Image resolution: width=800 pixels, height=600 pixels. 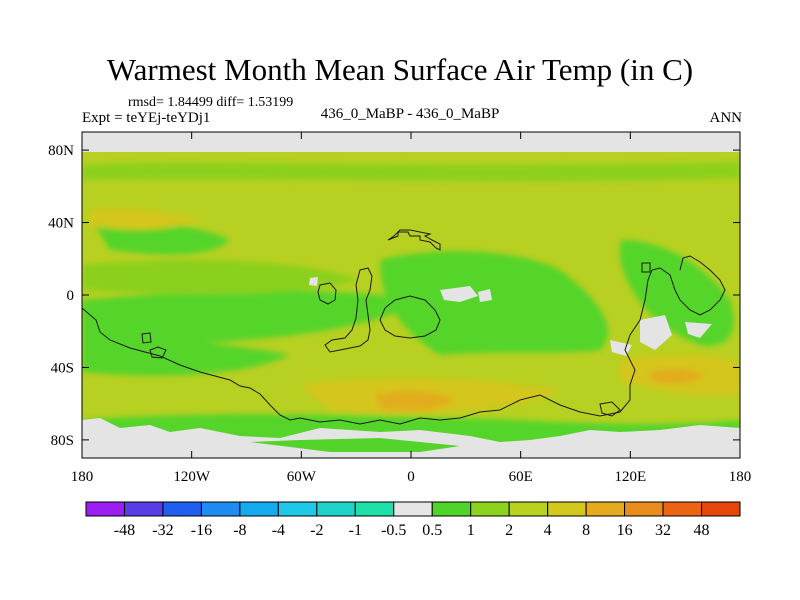 I want to click on colorbar-label-13: 16, so click(x=625, y=530).